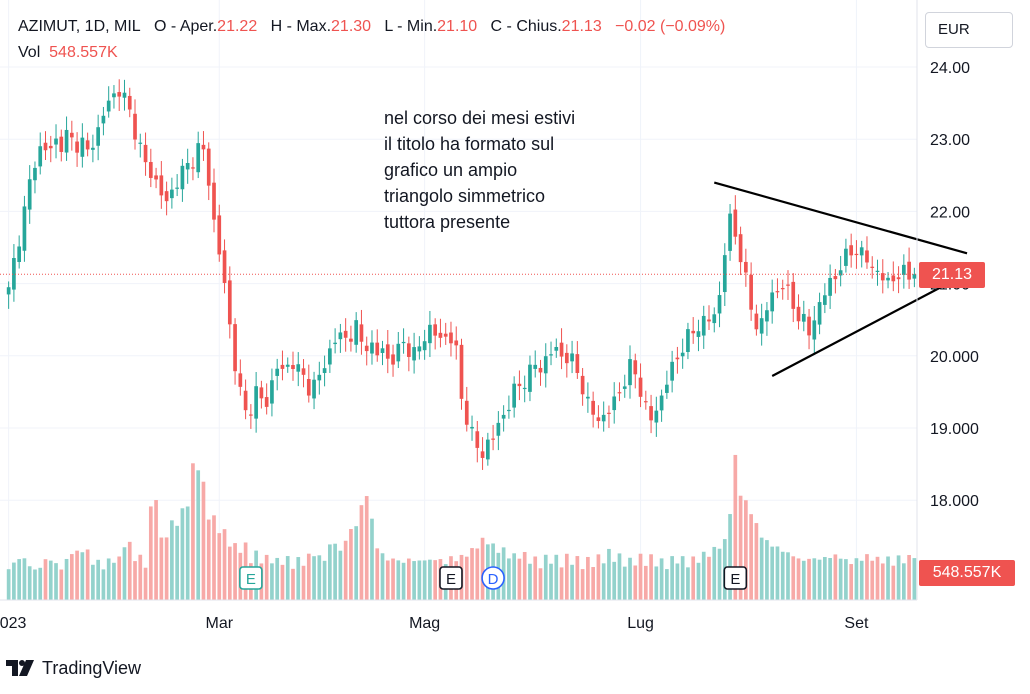  Describe the element at coordinates (954, 429) in the screenshot. I see `y-tick-label: 19.000` at that location.